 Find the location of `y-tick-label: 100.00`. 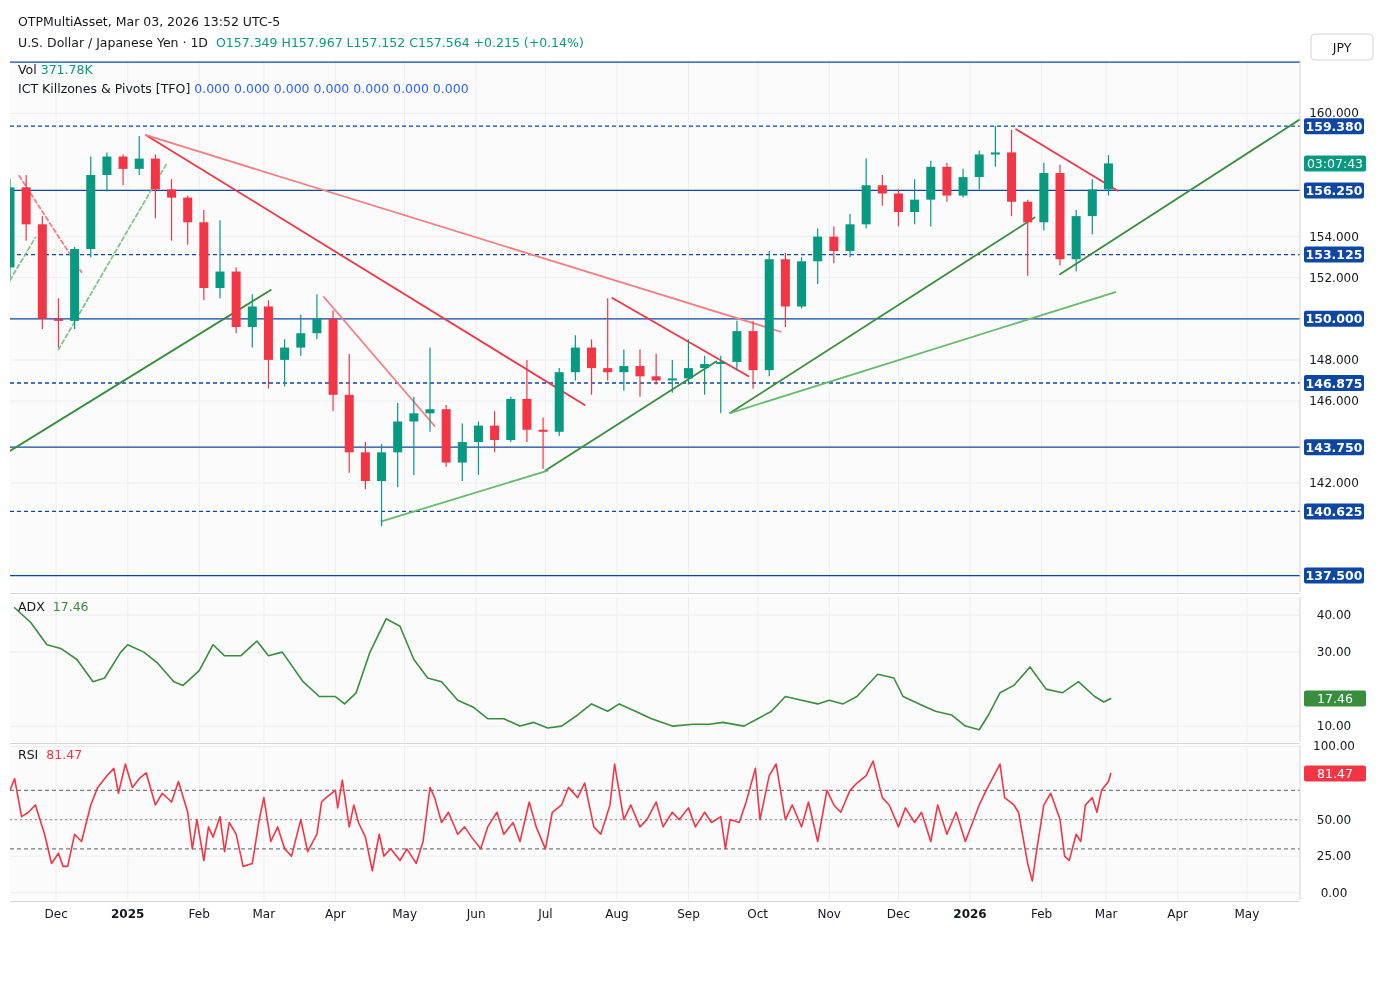

y-tick-label: 100.00 is located at coordinates (1334, 746).